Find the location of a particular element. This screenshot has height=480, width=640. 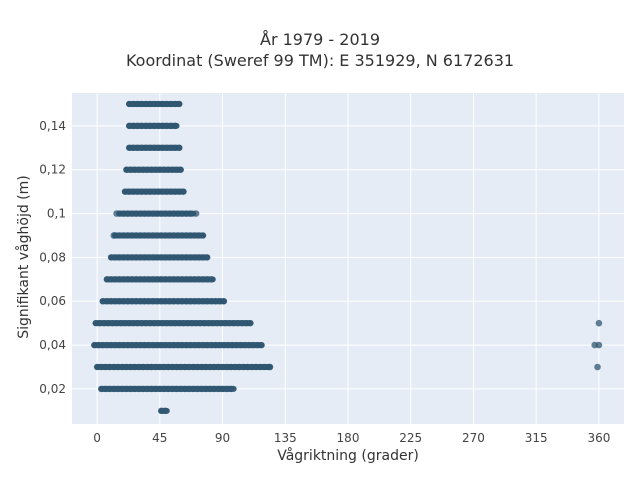

y-tick-label: 0,04 is located at coordinates (52, 345).